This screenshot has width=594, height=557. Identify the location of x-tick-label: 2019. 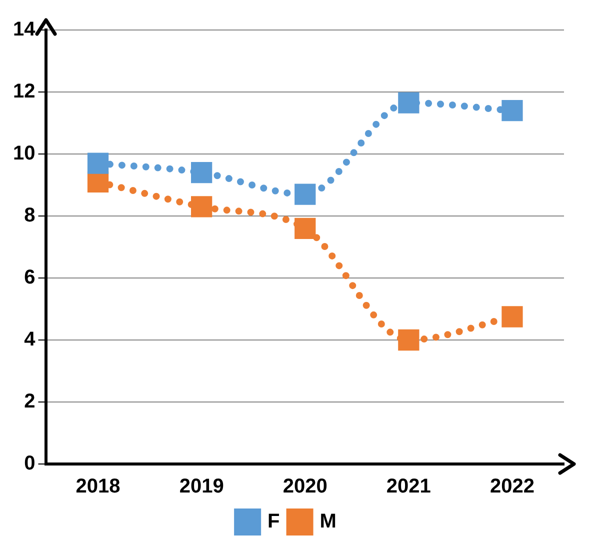
(201, 487).